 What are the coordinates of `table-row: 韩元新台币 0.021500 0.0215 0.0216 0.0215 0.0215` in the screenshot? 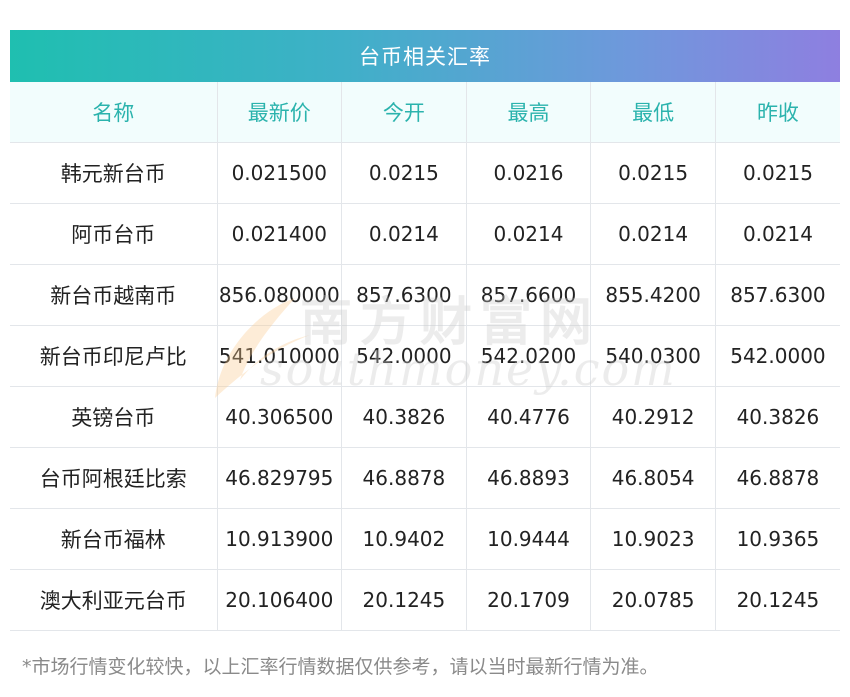 It's located at (425, 173).